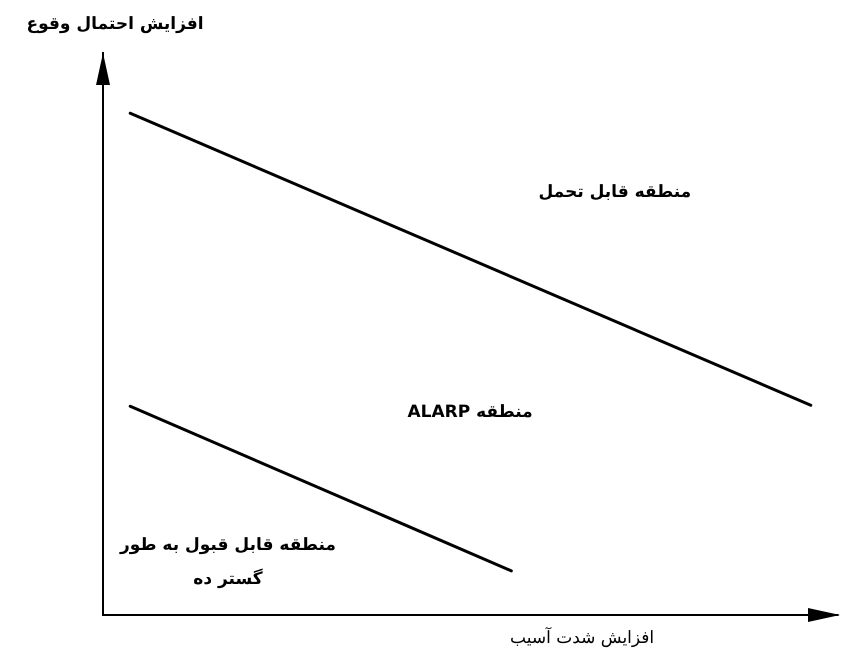 The height and width of the screenshot is (660, 842). Describe the element at coordinates (115, 24) in the screenshot. I see `y-axis-title: افزایش احتمال وقوع` at that location.